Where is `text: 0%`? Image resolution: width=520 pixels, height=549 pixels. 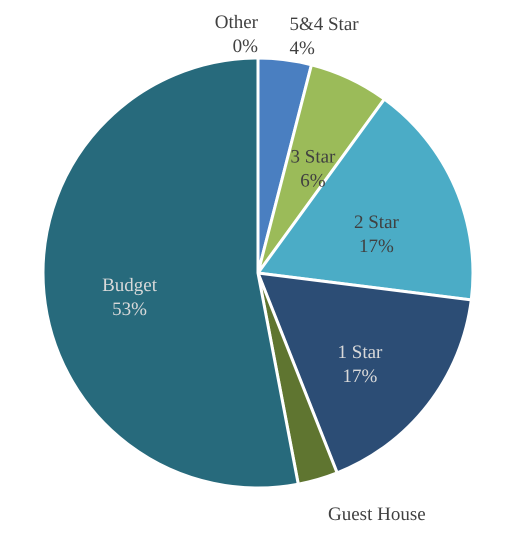 text: 0% is located at coordinates (245, 46).